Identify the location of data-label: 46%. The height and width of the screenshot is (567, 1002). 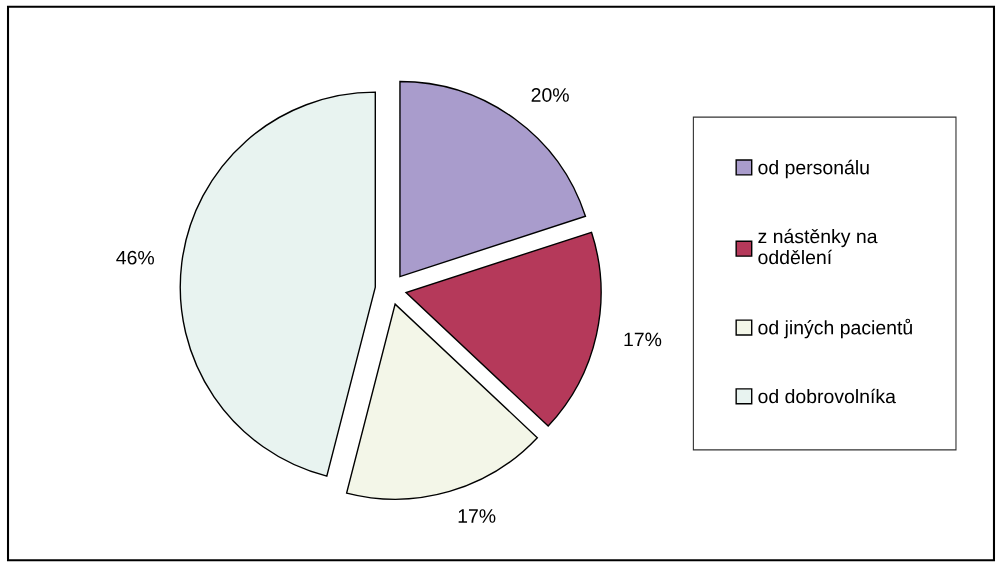
(135, 257).